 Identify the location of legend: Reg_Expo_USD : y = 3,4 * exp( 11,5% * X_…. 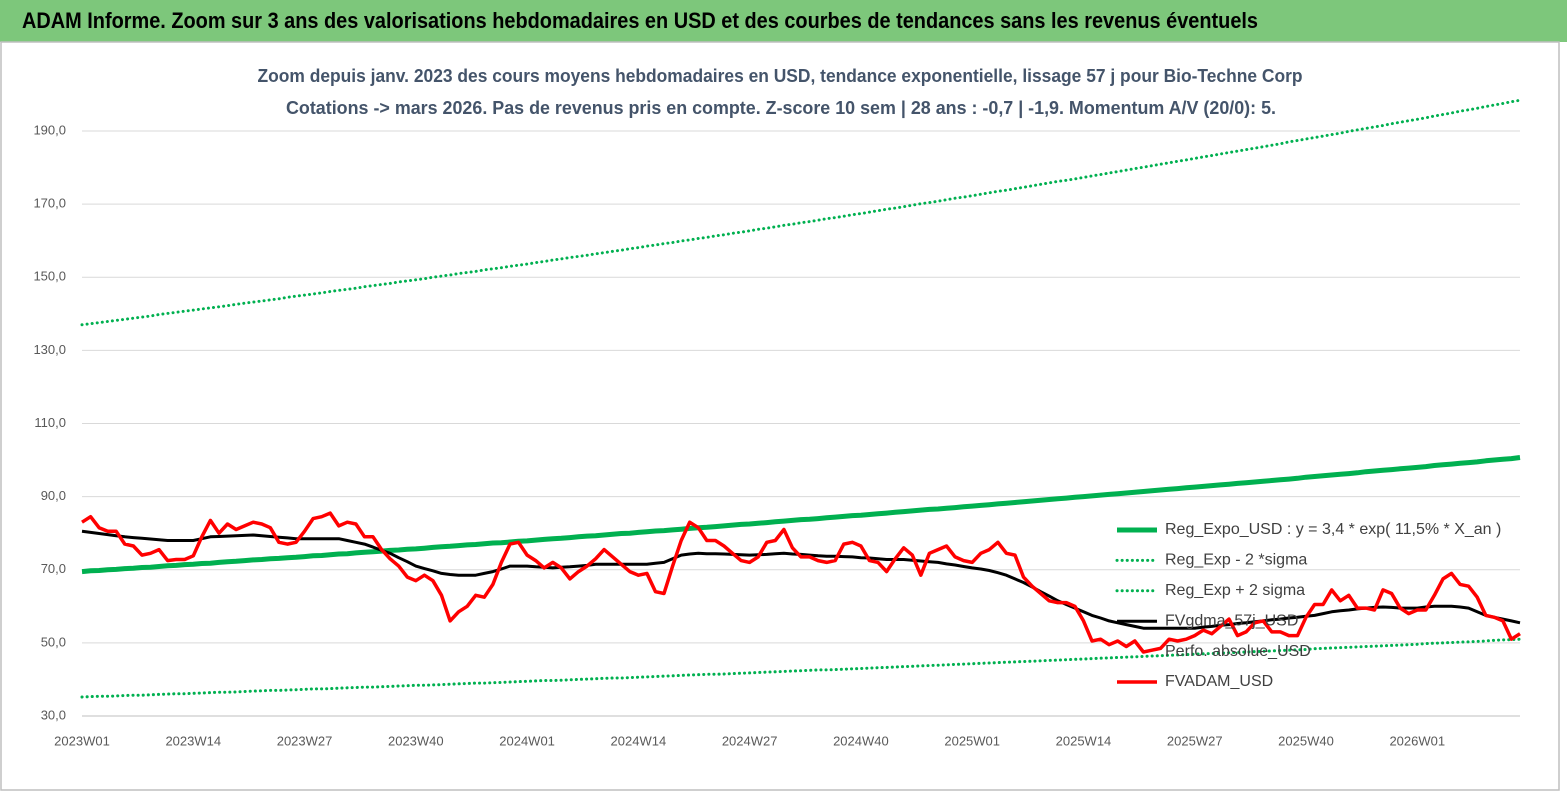
(1308, 605).